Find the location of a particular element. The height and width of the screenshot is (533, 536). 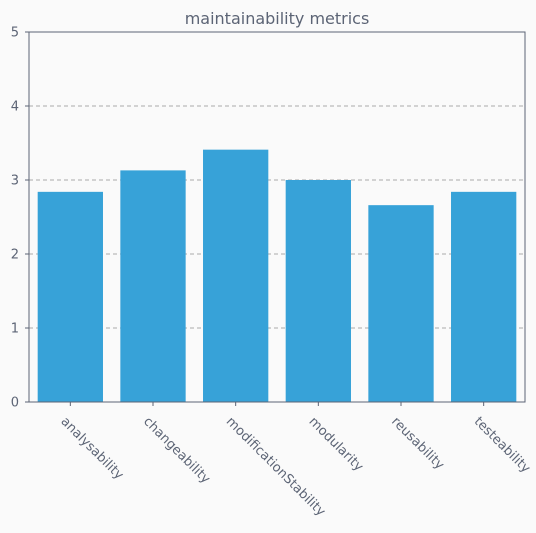

bar-analysability is located at coordinates (70, 296).